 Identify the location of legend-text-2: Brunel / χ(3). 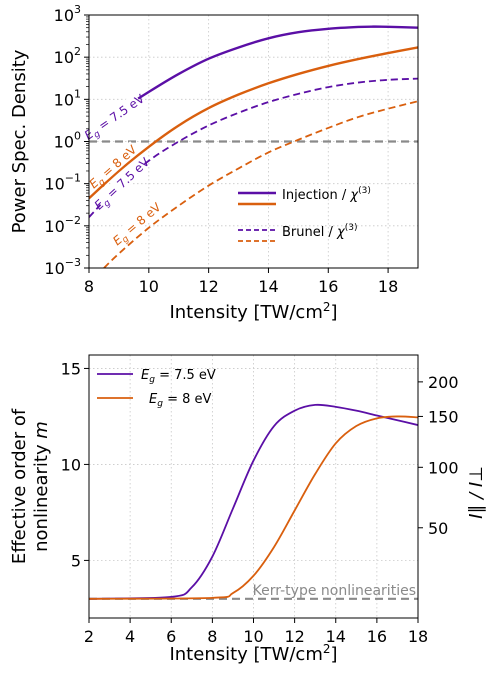
(319, 231).